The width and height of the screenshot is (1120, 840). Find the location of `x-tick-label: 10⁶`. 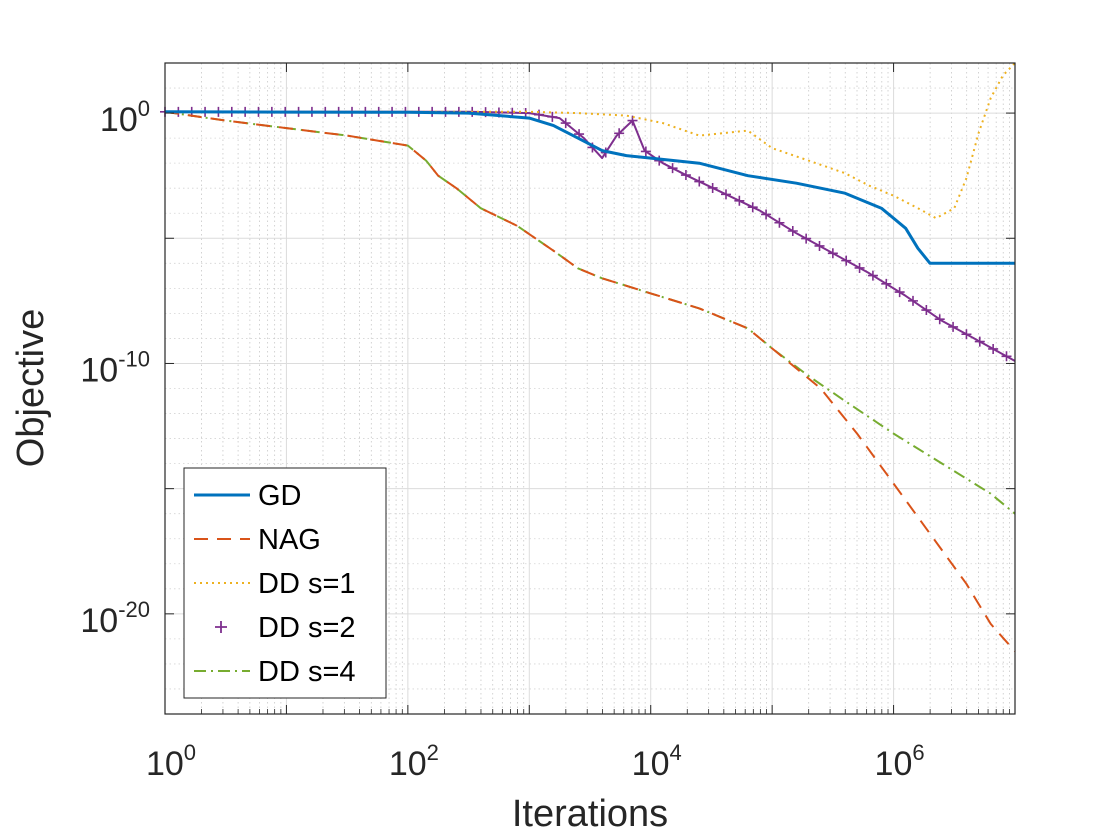

x-tick-label: 10⁶ is located at coordinates (900, 761).